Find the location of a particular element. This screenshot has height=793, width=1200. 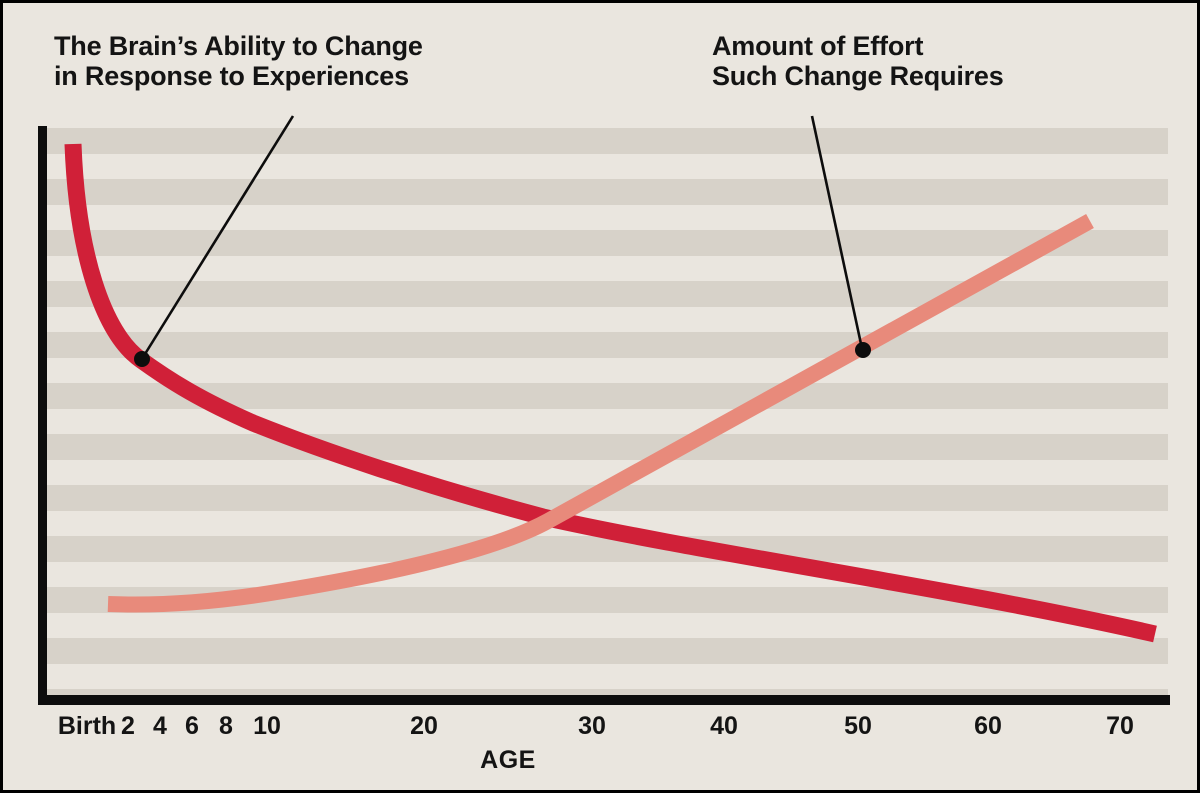

brain-ability-label-line2: in Response to Experiences is located at coordinates (231, 76).